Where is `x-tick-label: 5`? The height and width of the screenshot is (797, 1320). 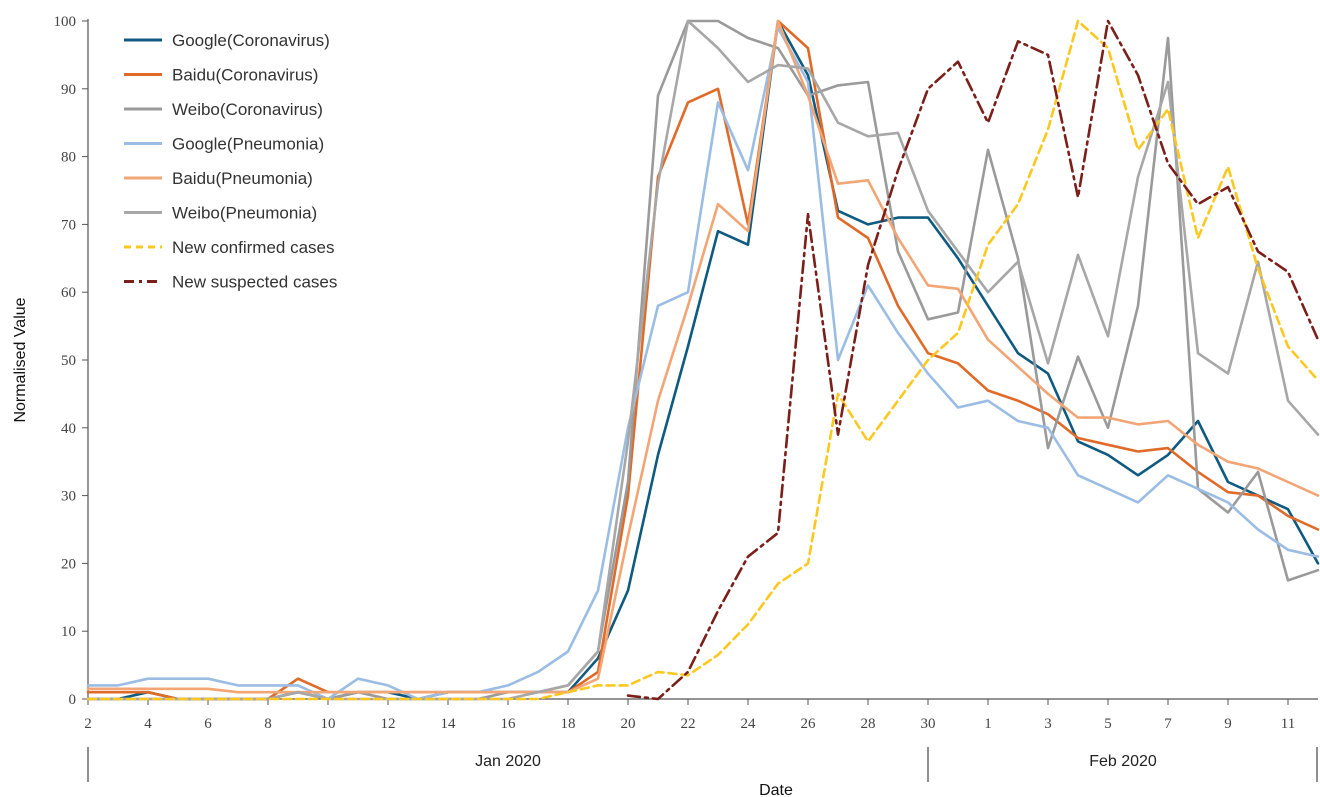 x-tick-label: 5 is located at coordinates (1108, 724).